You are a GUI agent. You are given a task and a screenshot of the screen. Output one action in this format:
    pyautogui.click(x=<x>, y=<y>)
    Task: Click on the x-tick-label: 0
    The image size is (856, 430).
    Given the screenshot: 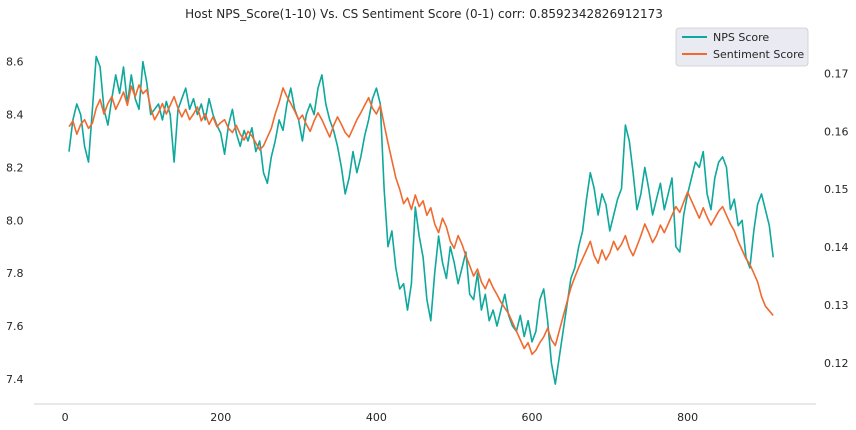 What is the action you would take?
    pyautogui.click(x=65, y=417)
    